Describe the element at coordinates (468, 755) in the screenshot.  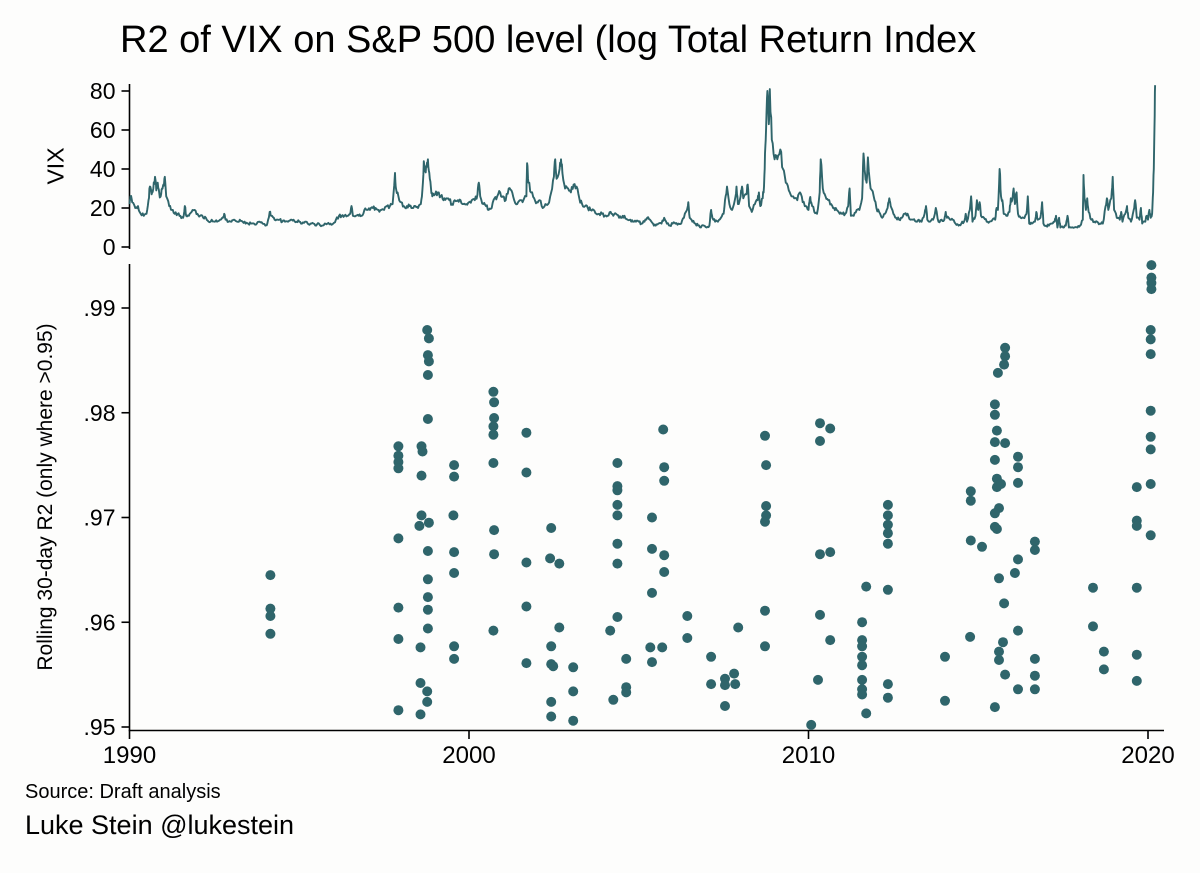
I see `year-x-tick-label: 2000` at that location.